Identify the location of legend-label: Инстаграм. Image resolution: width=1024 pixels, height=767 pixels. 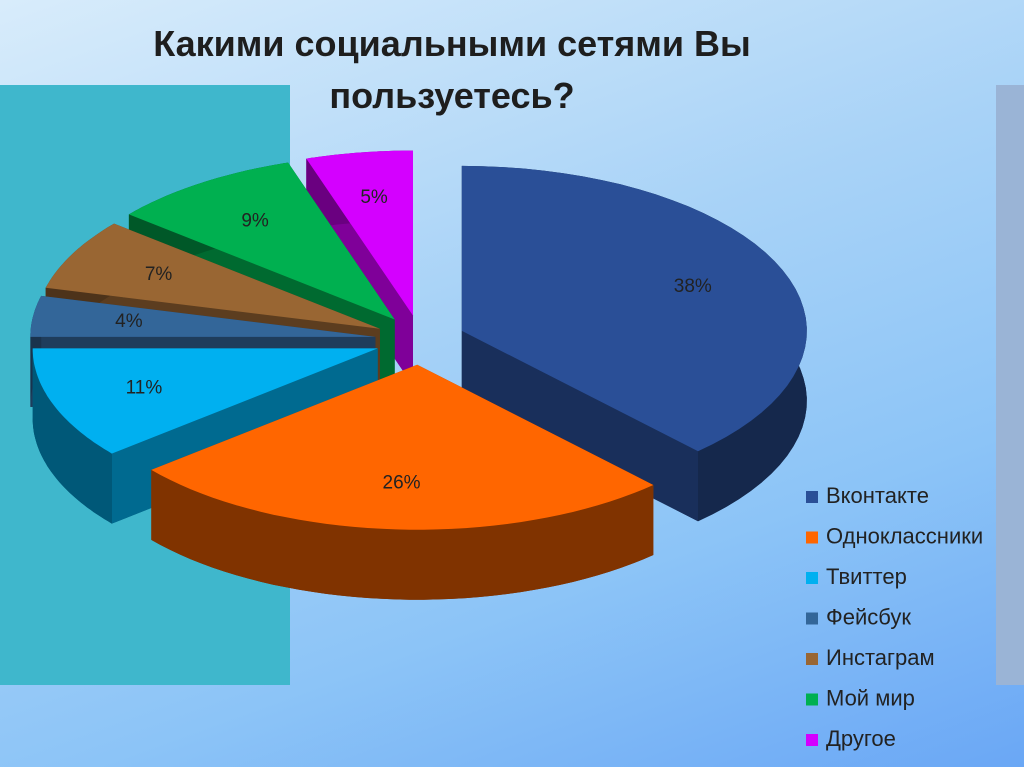
(880, 657).